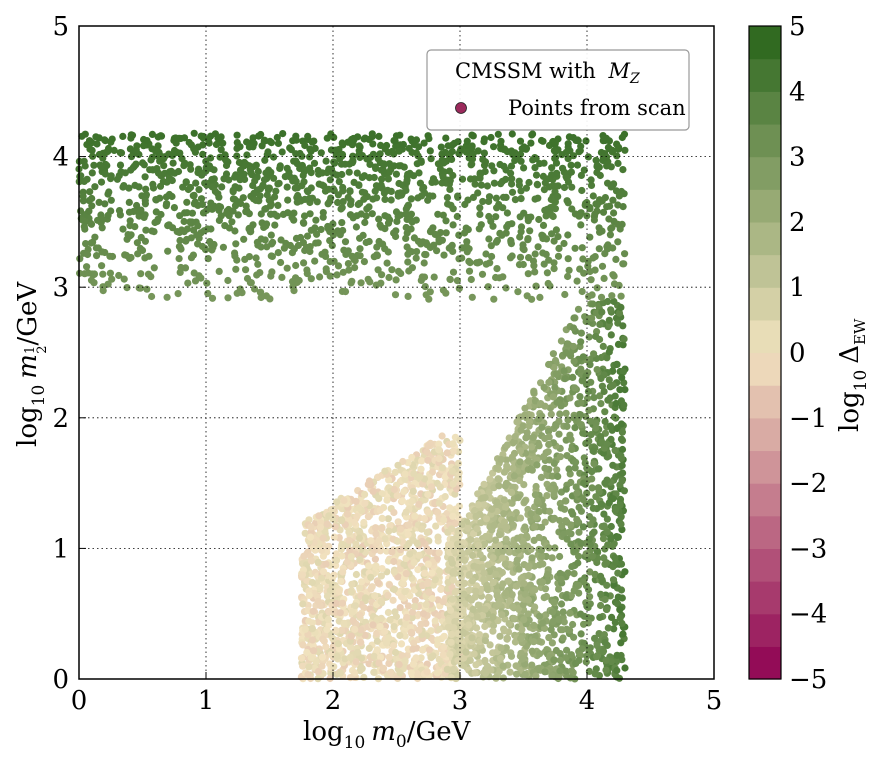 This screenshot has height=767, width=879. I want to click on y-tick-label: 4, so click(60, 158).